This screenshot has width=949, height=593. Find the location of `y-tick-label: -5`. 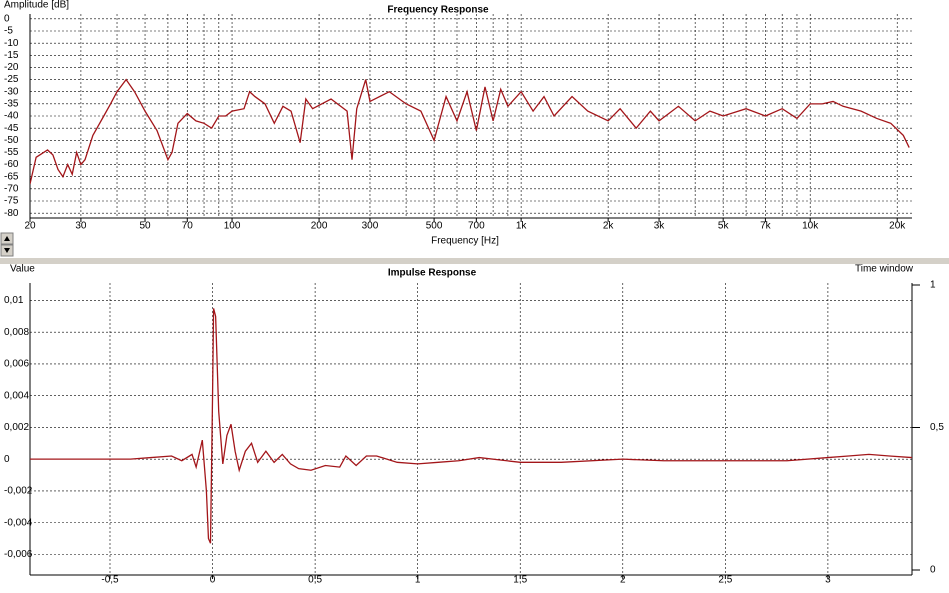

y-tick-label: -5 is located at coordinates (8, 31).